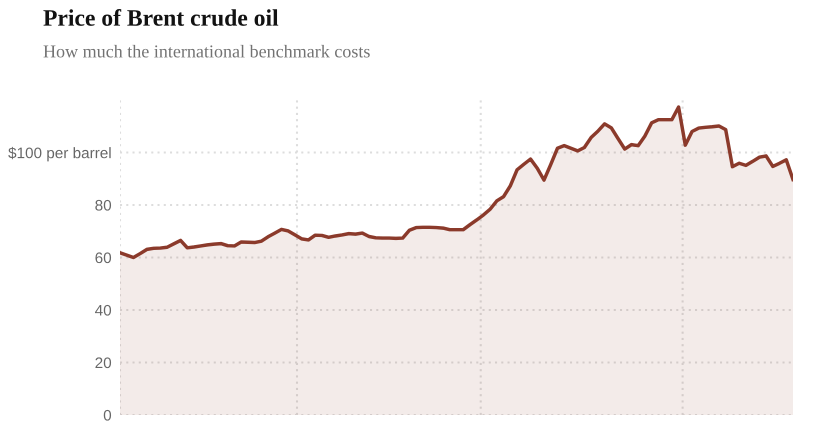  I want to click on chart-title: Price of Brent crude oil, so click(160, 17).